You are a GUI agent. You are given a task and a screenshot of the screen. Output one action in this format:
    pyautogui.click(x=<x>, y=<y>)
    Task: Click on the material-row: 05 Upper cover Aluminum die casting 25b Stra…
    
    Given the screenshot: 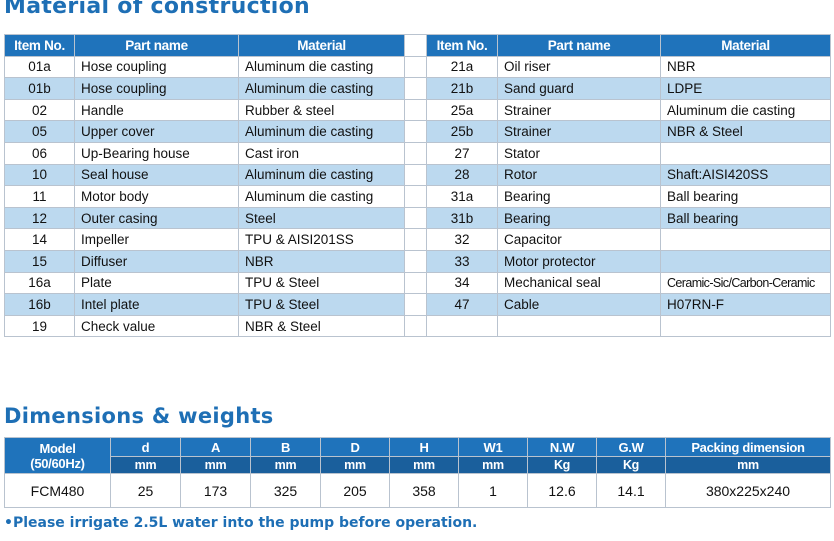 What is the action you would take?
    pyautogui.click(x=417, y=131)
    